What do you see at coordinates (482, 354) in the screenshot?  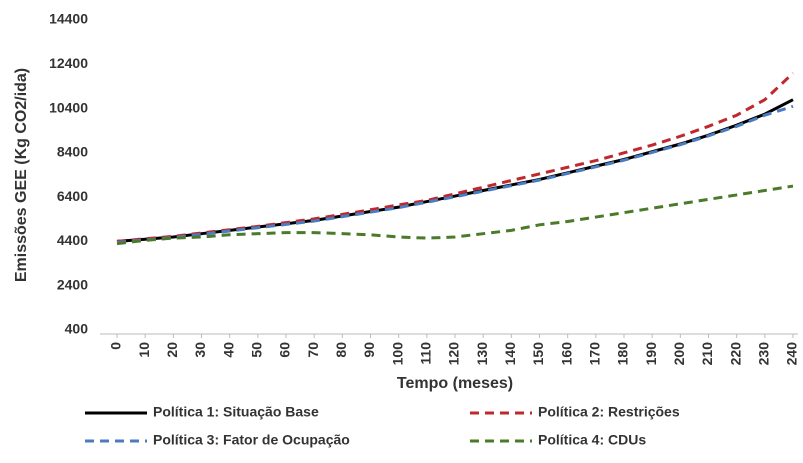 I see `x-tick-label: 130` at bounding box center [482, 354].